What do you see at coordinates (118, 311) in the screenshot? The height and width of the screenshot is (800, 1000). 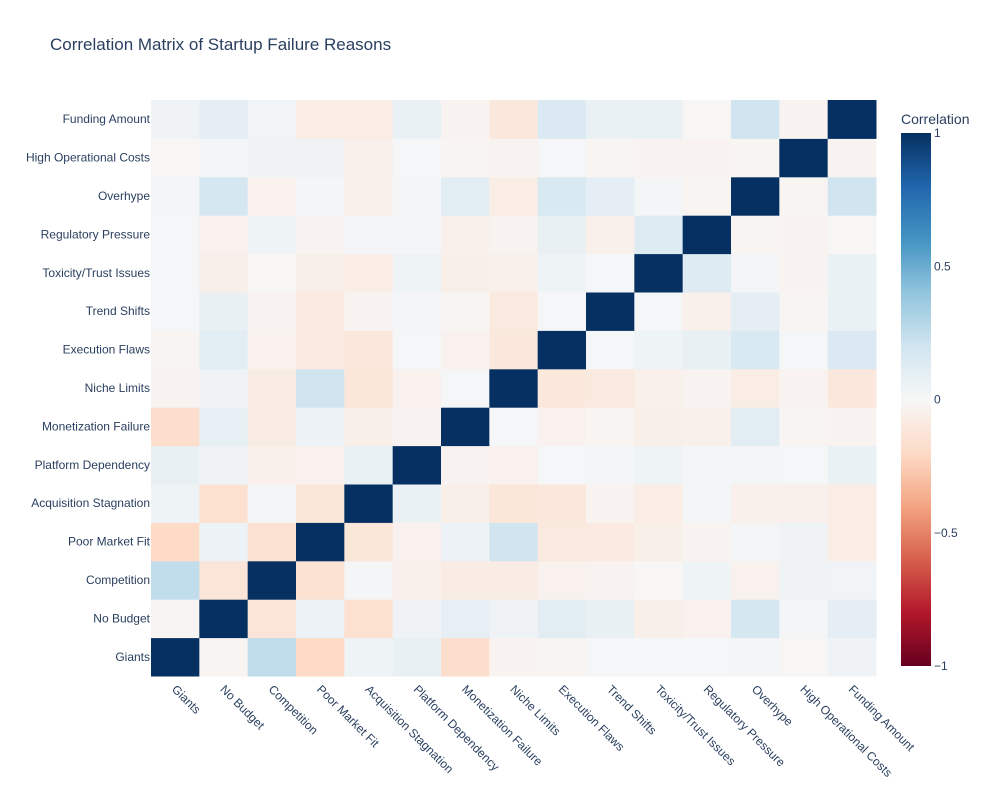 I see `y-tick-label: Trend Shifts` at bounding box center [118, 311].